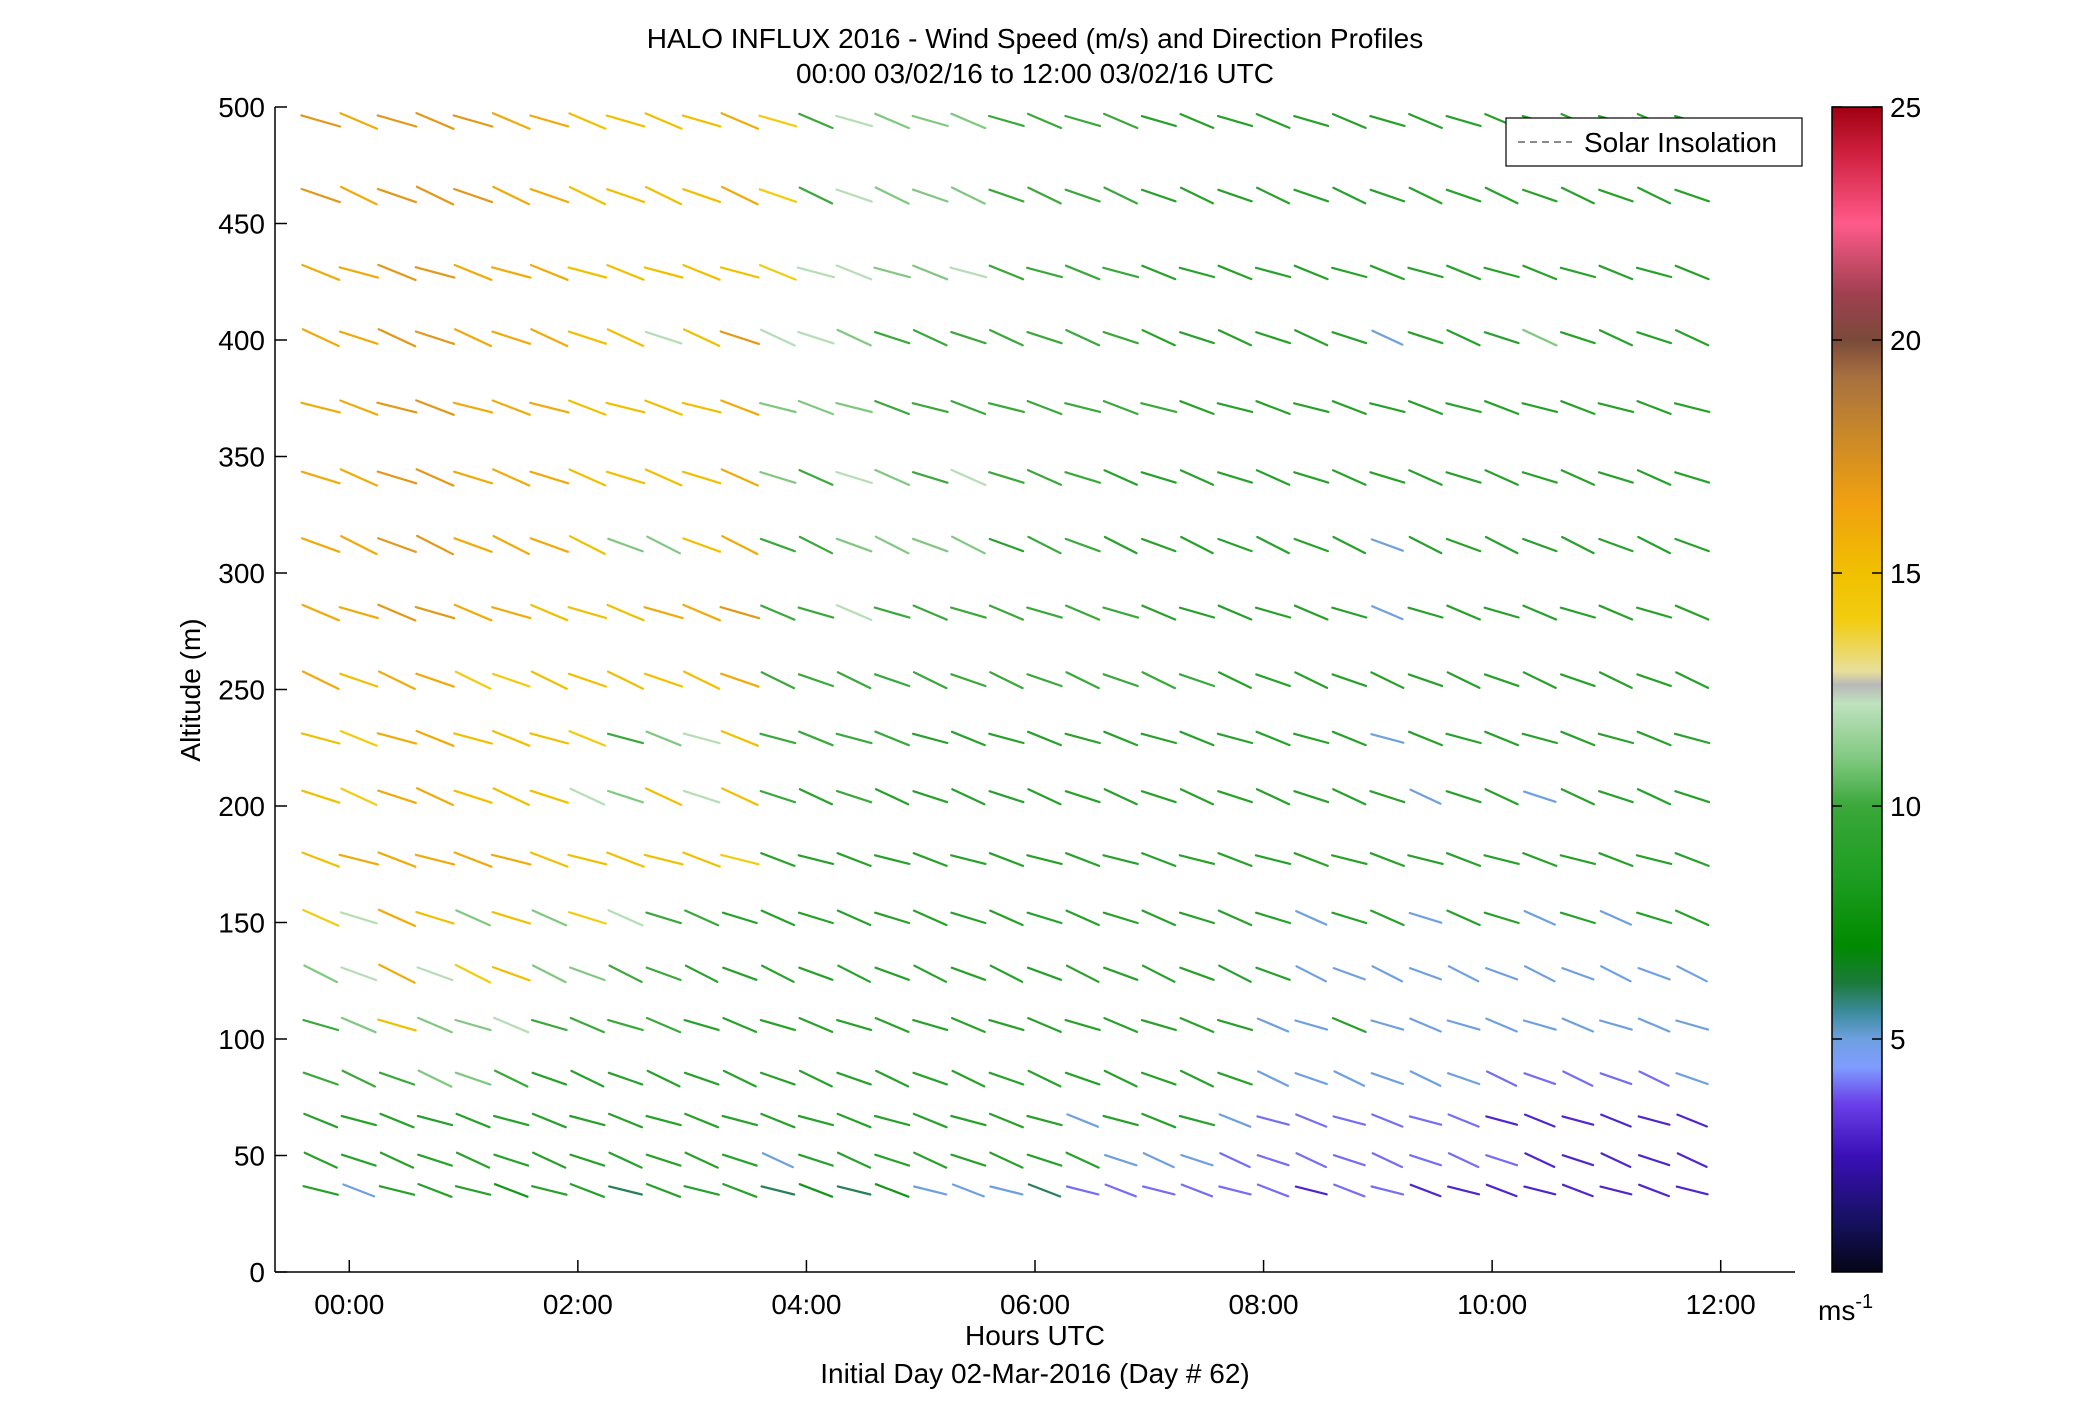 The image size is (2098, 1425). What do you see at coordinates (1845, 1308) in the screenshot?
I see `colorbar-unit-label: ms-1` at bounding box center [1845, 1308].